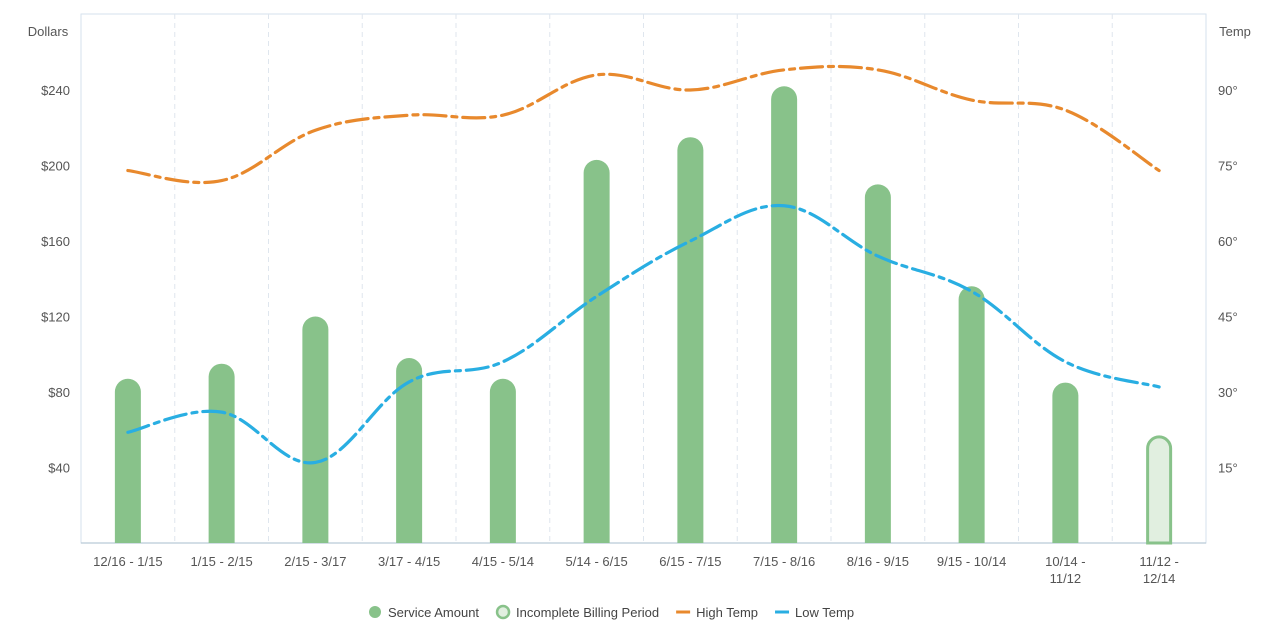 The height and width of the screenshot is (642, 1280). Describe the element at coordinates (55, 241) in the screenshot. I see `y-tick-label: $160` at that location.